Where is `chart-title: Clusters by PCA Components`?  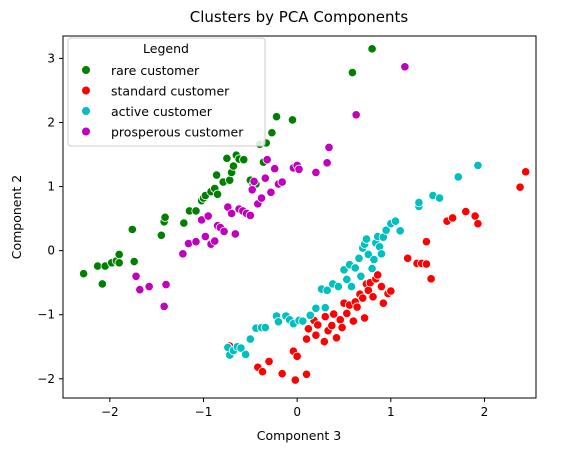 chart-title: Clusters by PCA Components is located at coordinates (299, 17).